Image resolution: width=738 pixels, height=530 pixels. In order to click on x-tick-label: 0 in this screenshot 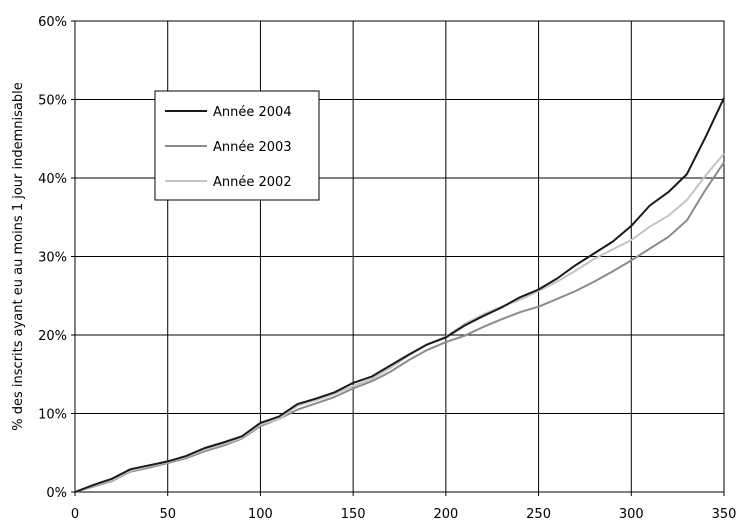, I will do `click(75, 514)`.